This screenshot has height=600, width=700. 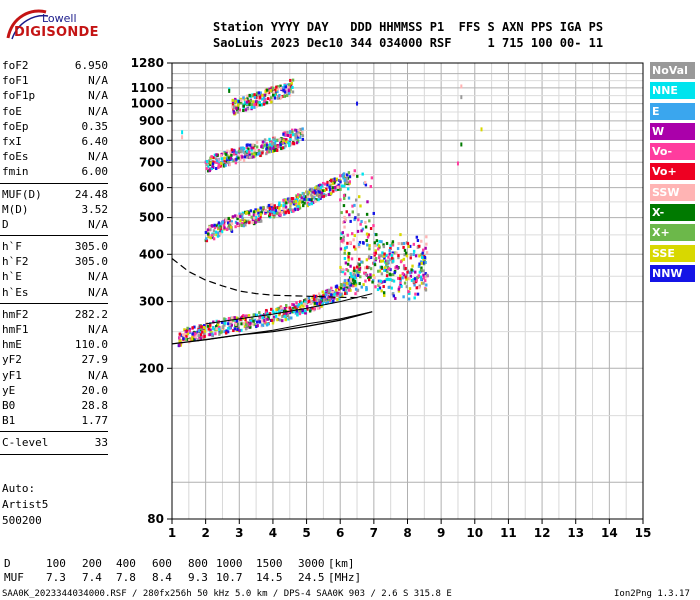 What do you see at coordinates (95, 126) in the screenshot?
I see `param-value: 0.35` at bounding box center [95, 126].